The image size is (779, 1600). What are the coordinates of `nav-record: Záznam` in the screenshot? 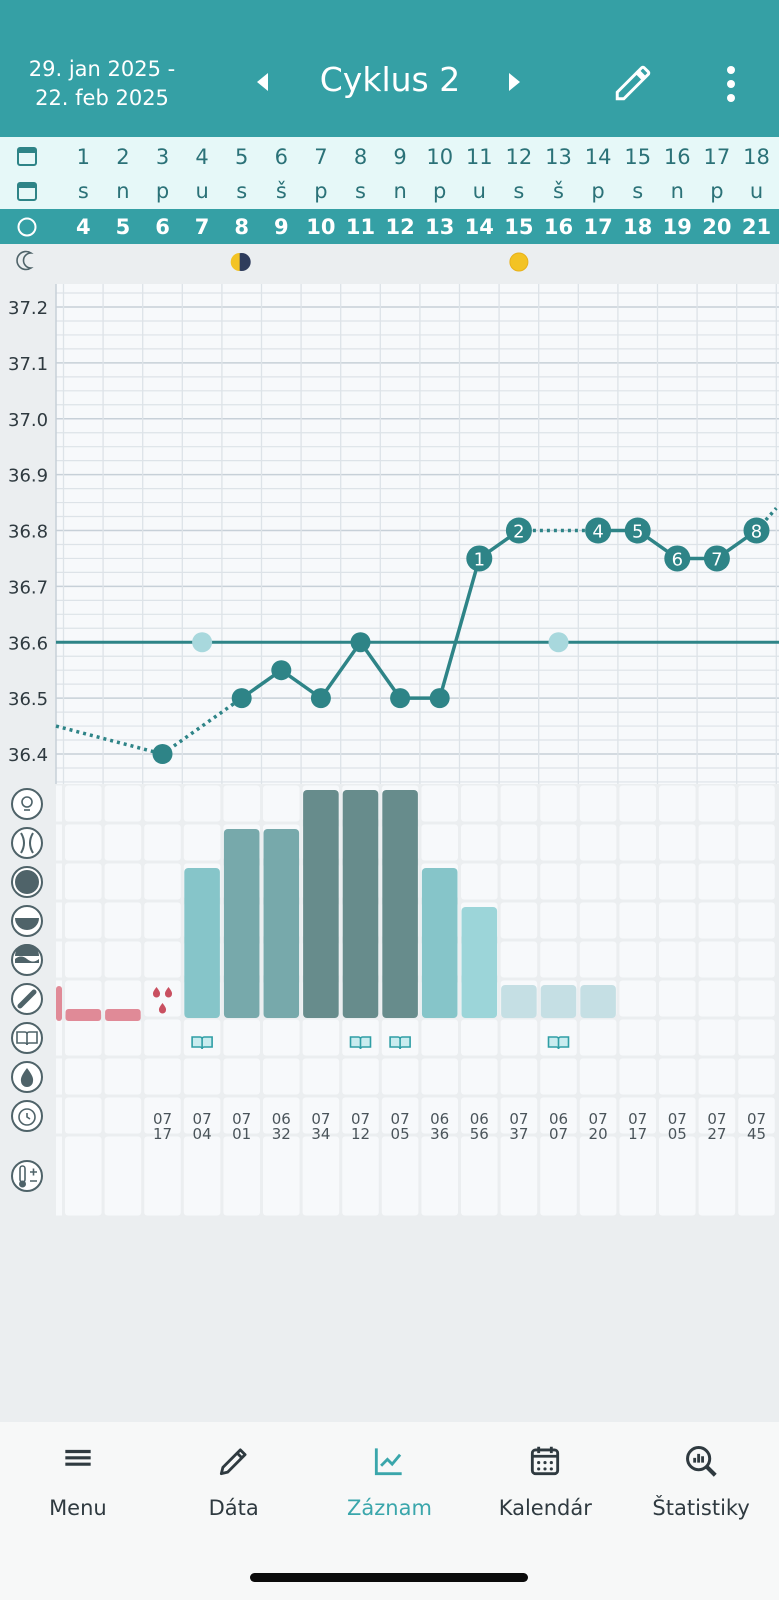 It's located at (390, 1477).